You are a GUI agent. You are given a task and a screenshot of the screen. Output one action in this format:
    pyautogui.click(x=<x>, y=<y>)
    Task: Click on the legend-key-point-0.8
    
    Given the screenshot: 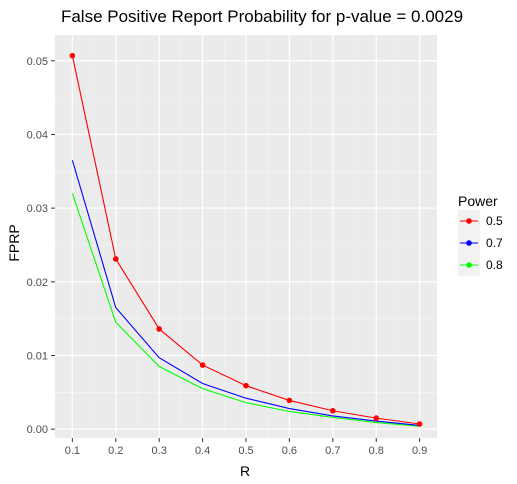 What is the action you would take?
    pyautogui.click(x=469, y=265)
    